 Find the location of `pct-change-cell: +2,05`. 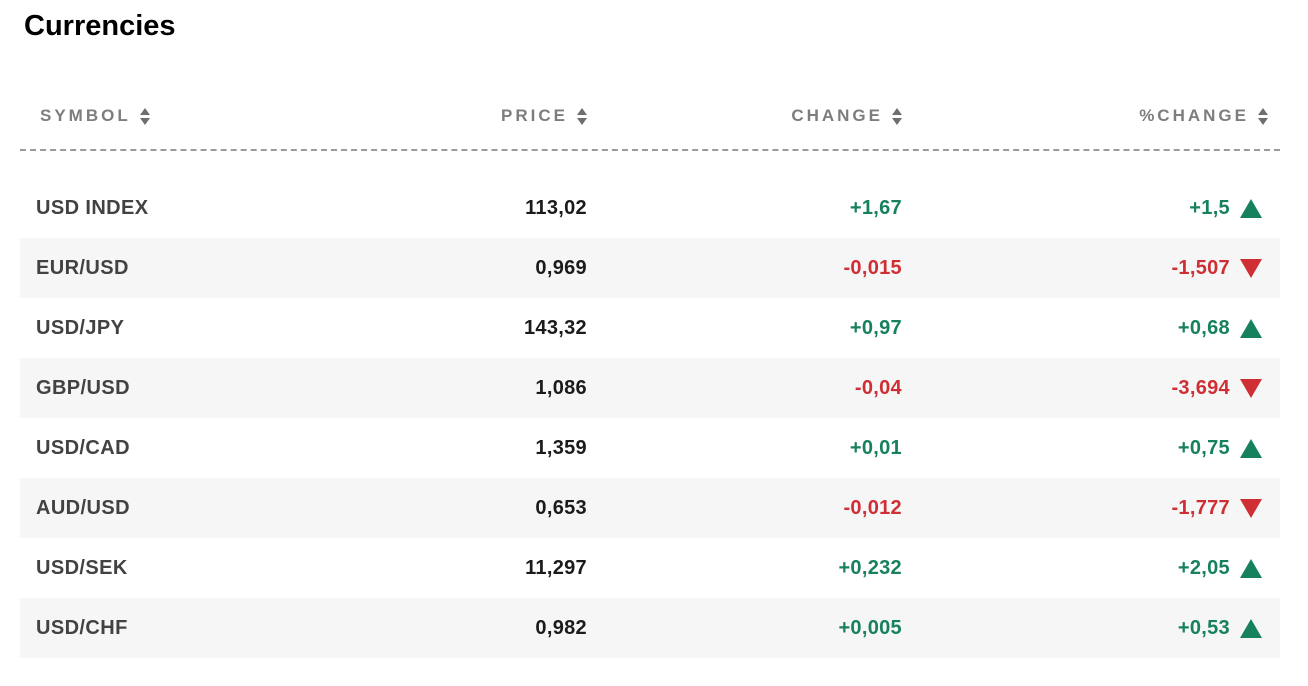

pct-change-cell: +2,05 is located at coordinates (1091, 568).